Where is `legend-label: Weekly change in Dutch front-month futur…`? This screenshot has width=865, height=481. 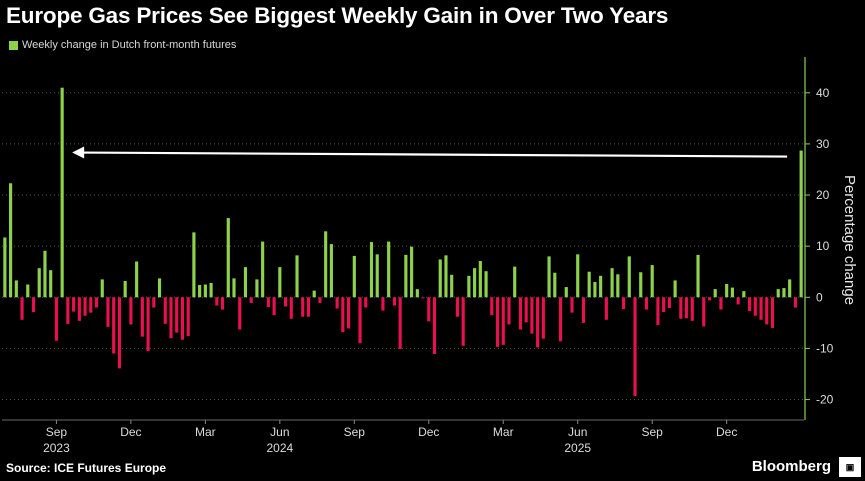 legend-label: Weekly change in Dutch front-month futur… is located at coordinates (129, 45).